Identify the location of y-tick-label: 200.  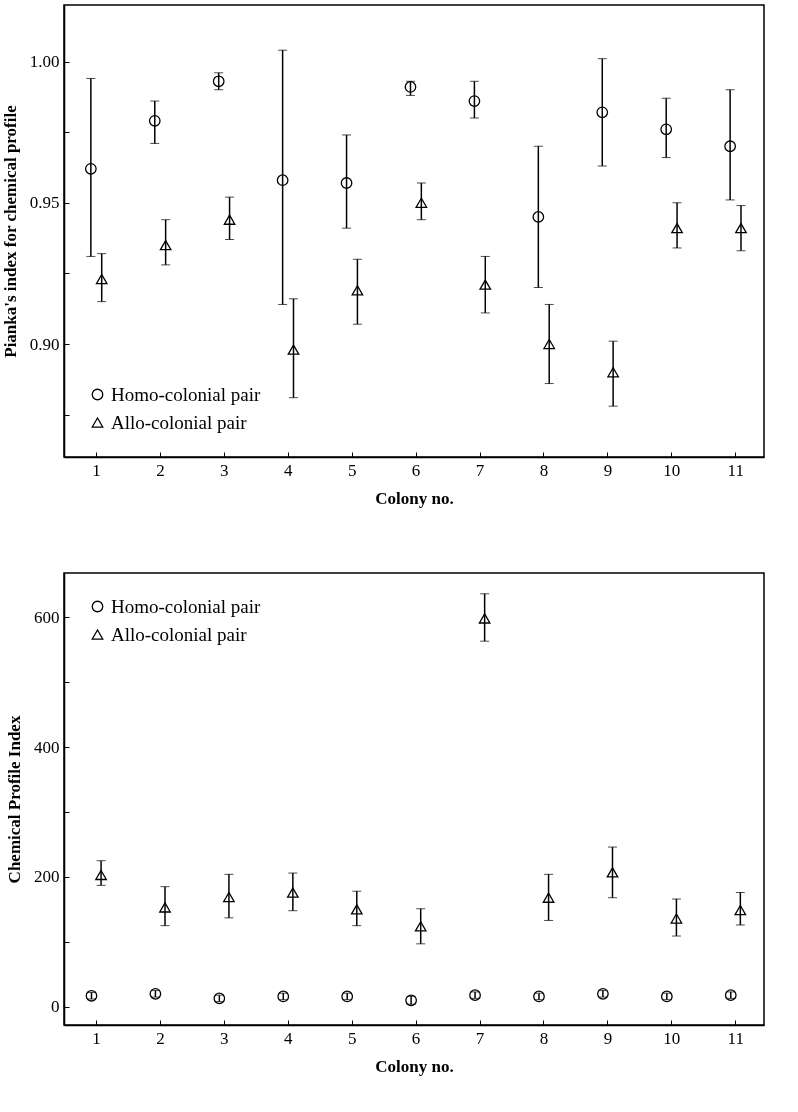
(47, 877).